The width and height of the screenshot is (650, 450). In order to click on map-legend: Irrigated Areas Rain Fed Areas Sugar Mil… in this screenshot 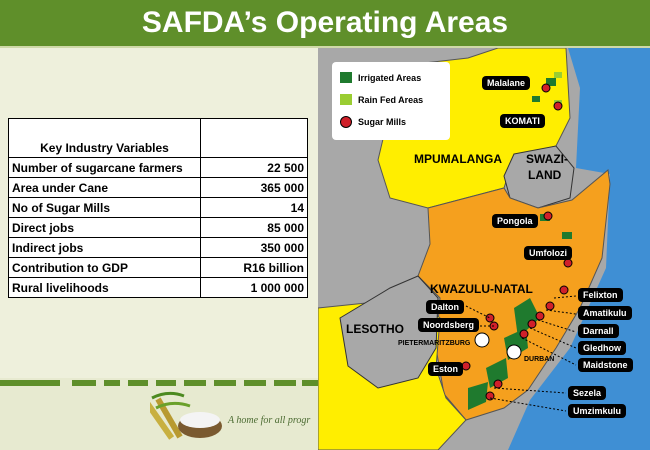, I will do `click(391, 101)`.